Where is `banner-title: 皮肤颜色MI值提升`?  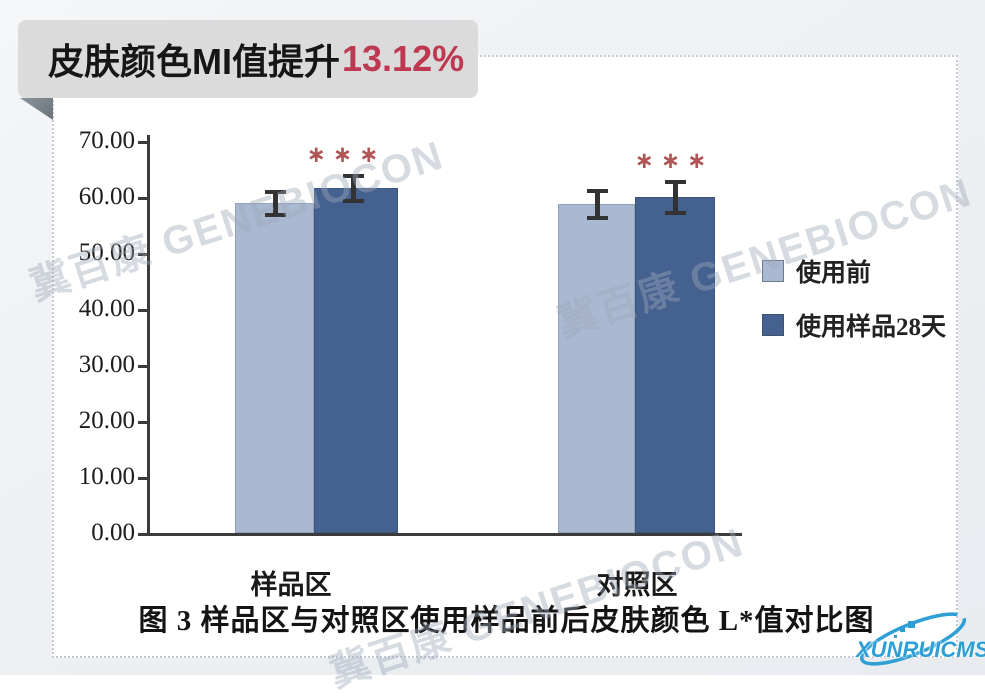
banner-title: 皮肤颜色MI值提升 is located at coordinates (194, 61).